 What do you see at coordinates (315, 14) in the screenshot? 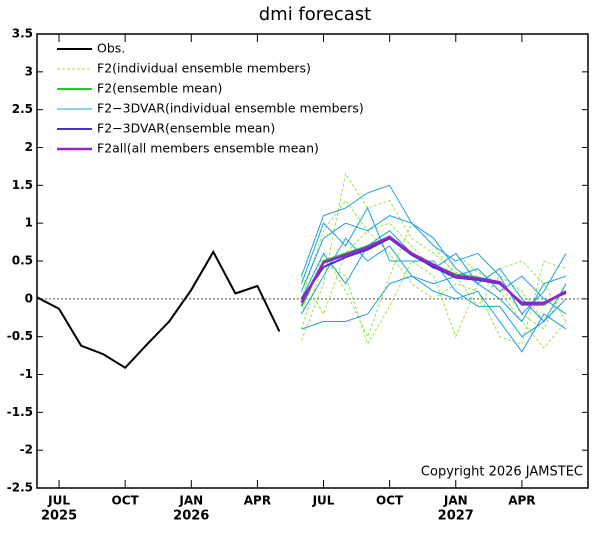
I see `chart-title: dmi forecast` at bounding box center [315, 14].